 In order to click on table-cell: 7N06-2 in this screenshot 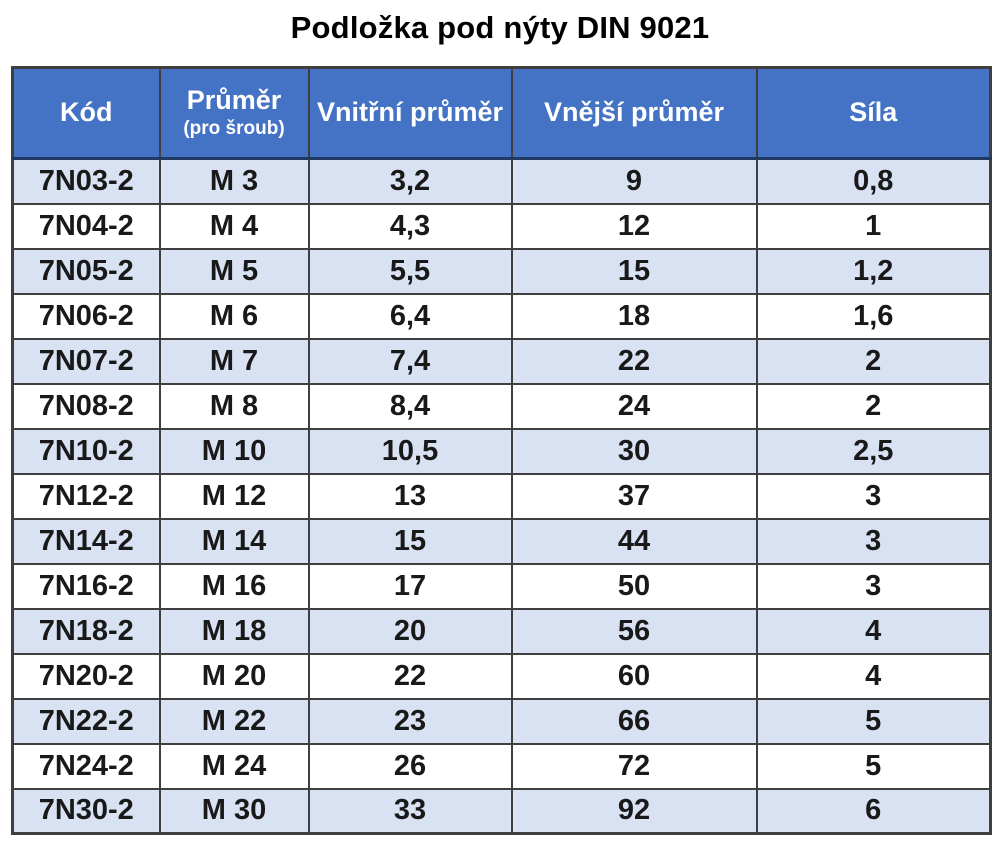, I will do `click(86, 316)`.